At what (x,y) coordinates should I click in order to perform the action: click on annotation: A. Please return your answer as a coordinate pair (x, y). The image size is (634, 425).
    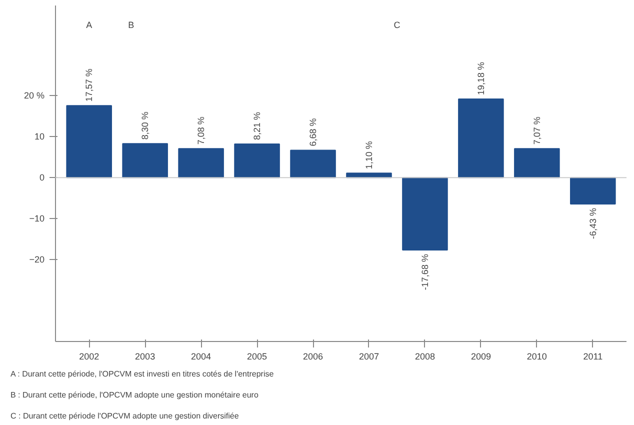
    Looking at the image, I should click on (89, 25).